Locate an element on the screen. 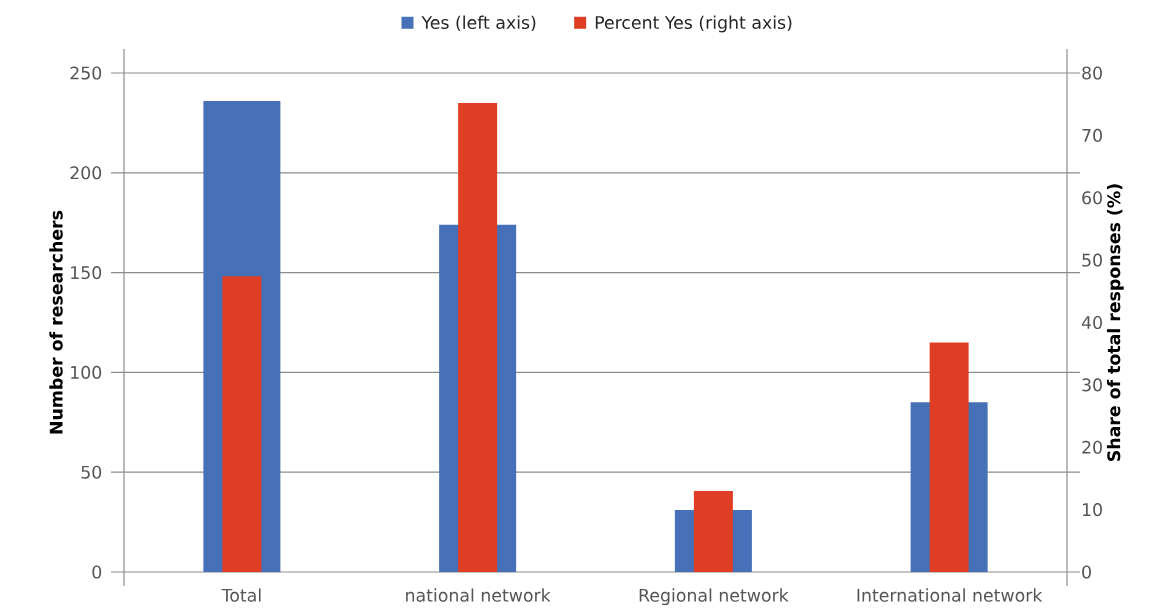  y2-tick-label: 60 is located at coordinates (1092, 198).